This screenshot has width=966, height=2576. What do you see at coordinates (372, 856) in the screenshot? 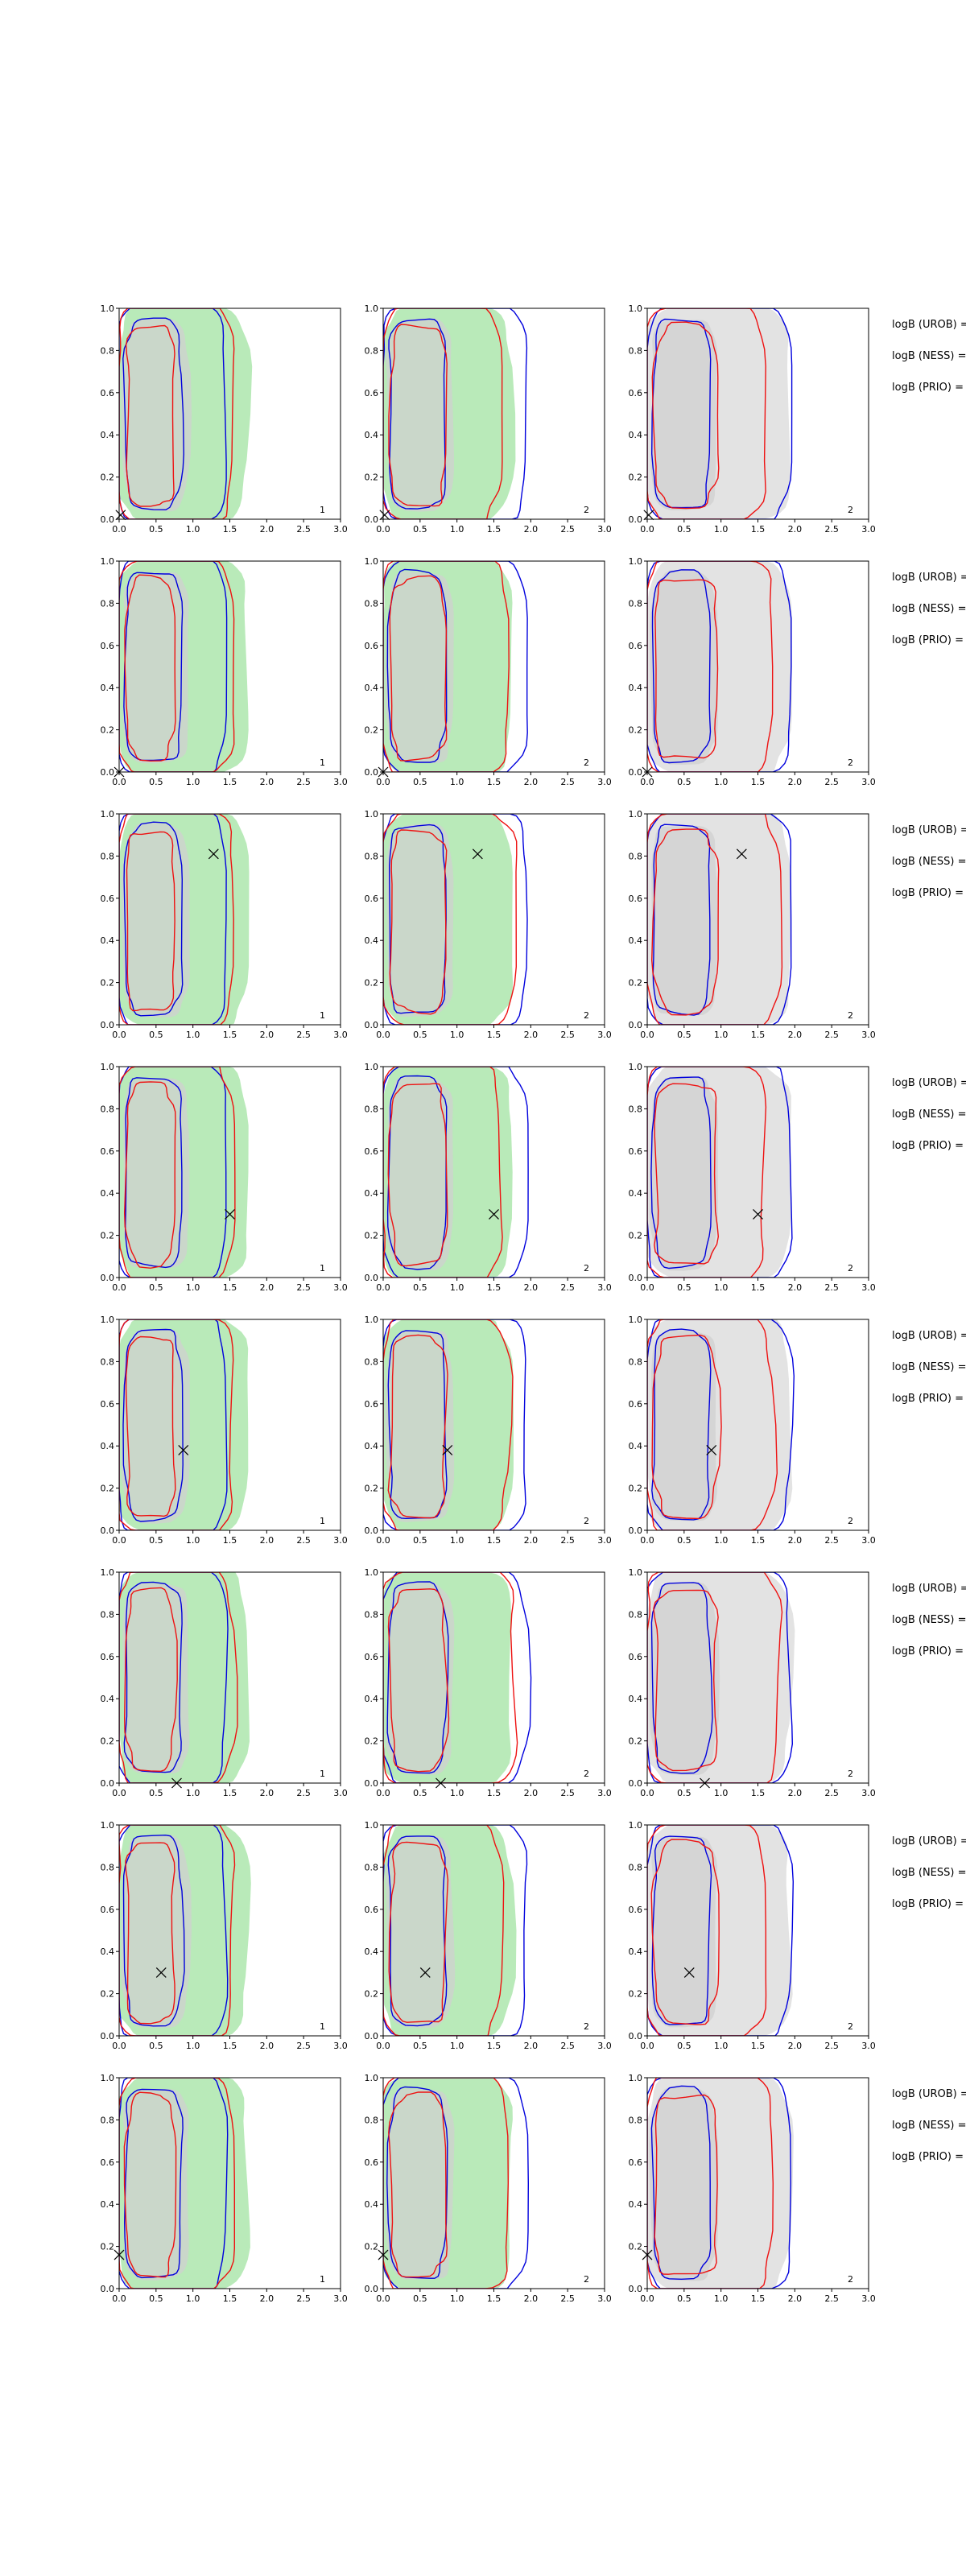
I see `y-tick-label: 0.8` at bounding box center [372, 856].